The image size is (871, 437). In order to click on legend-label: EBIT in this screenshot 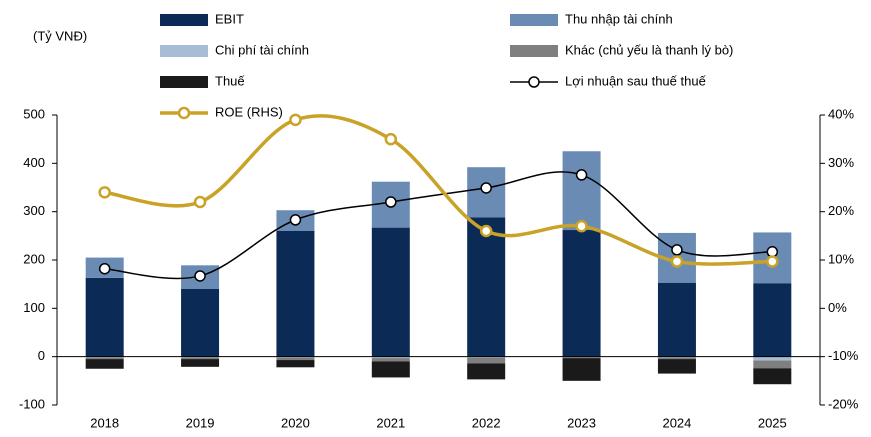, I will do `click(229, 18)`.